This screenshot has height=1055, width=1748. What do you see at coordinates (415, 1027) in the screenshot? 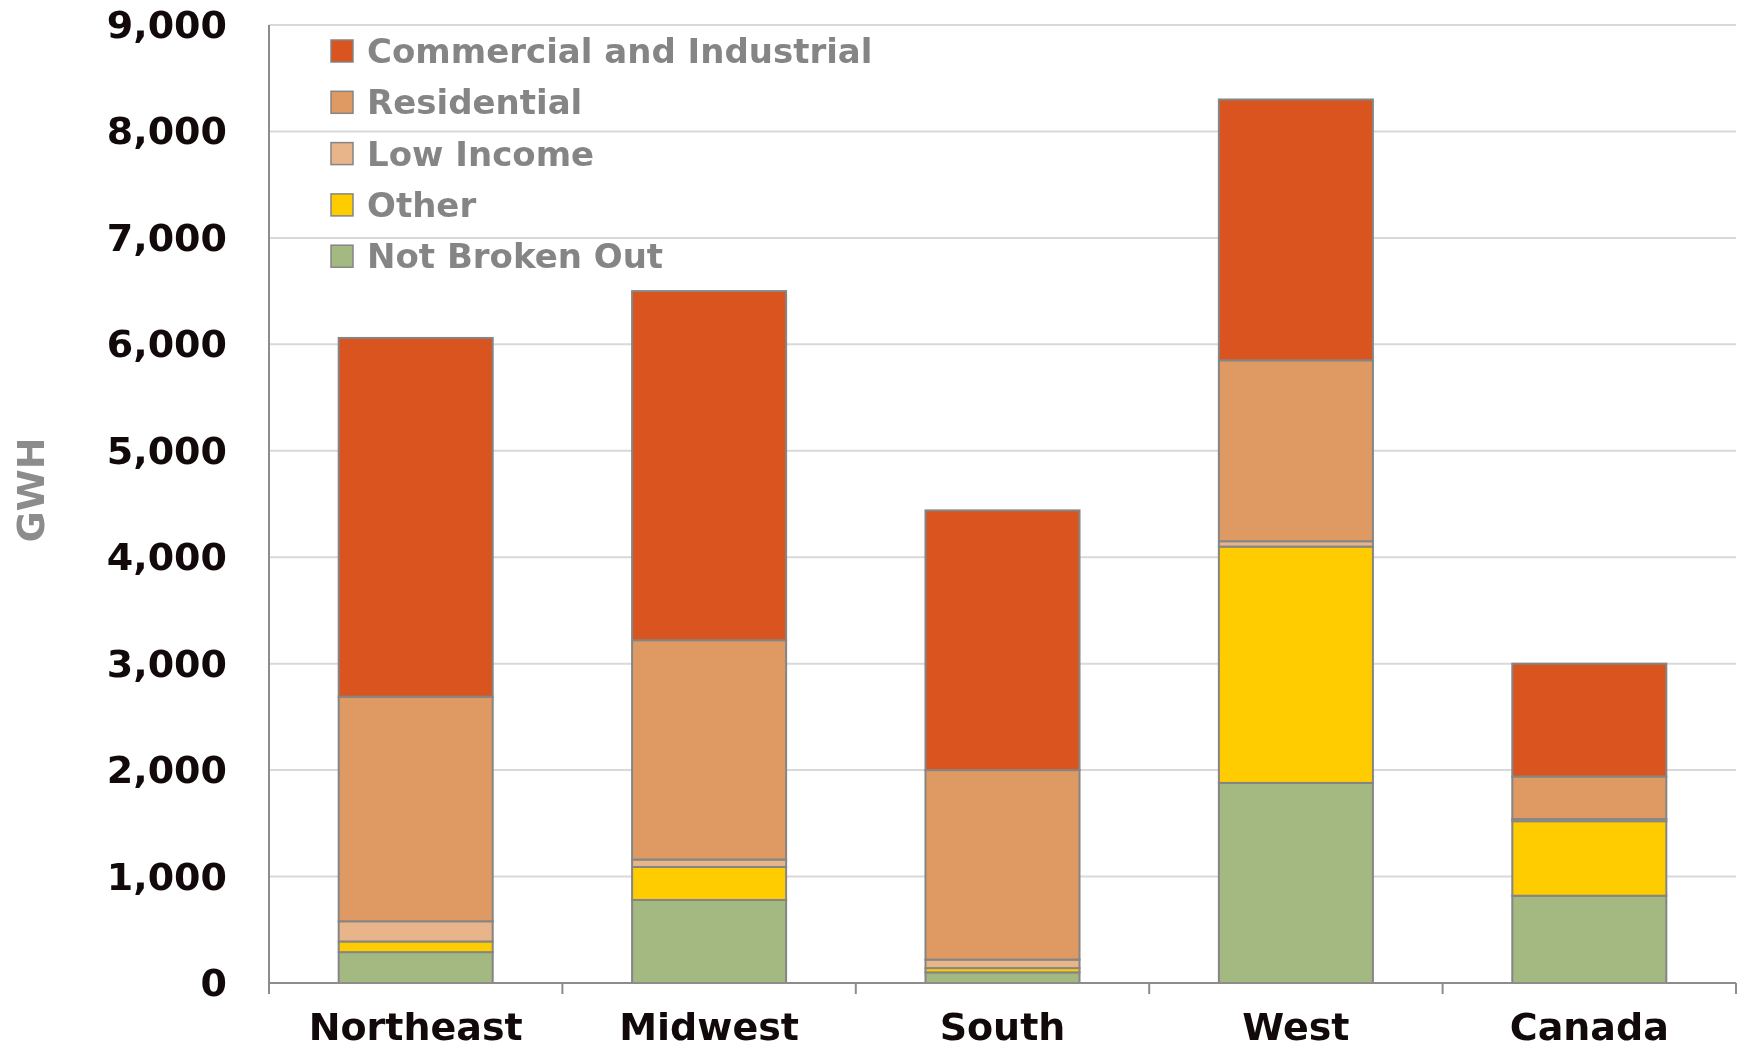
I see `x-tick-label: Northeast` at bounding box center [415, 1027].